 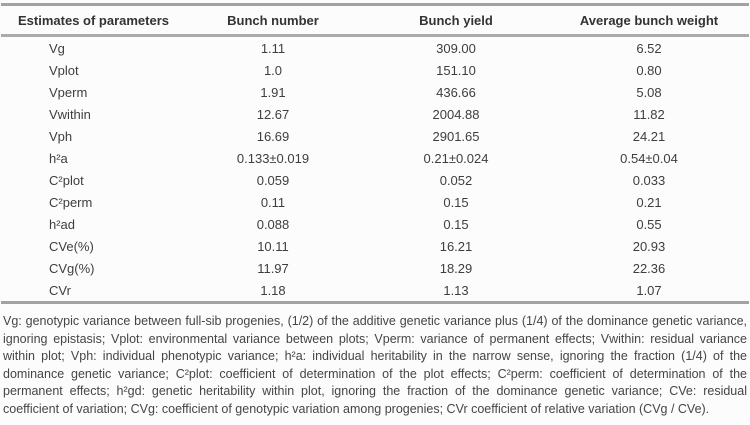 I want to click on table-row: CVr 1.18 1.13 1.07, so click(x=375, y=291).